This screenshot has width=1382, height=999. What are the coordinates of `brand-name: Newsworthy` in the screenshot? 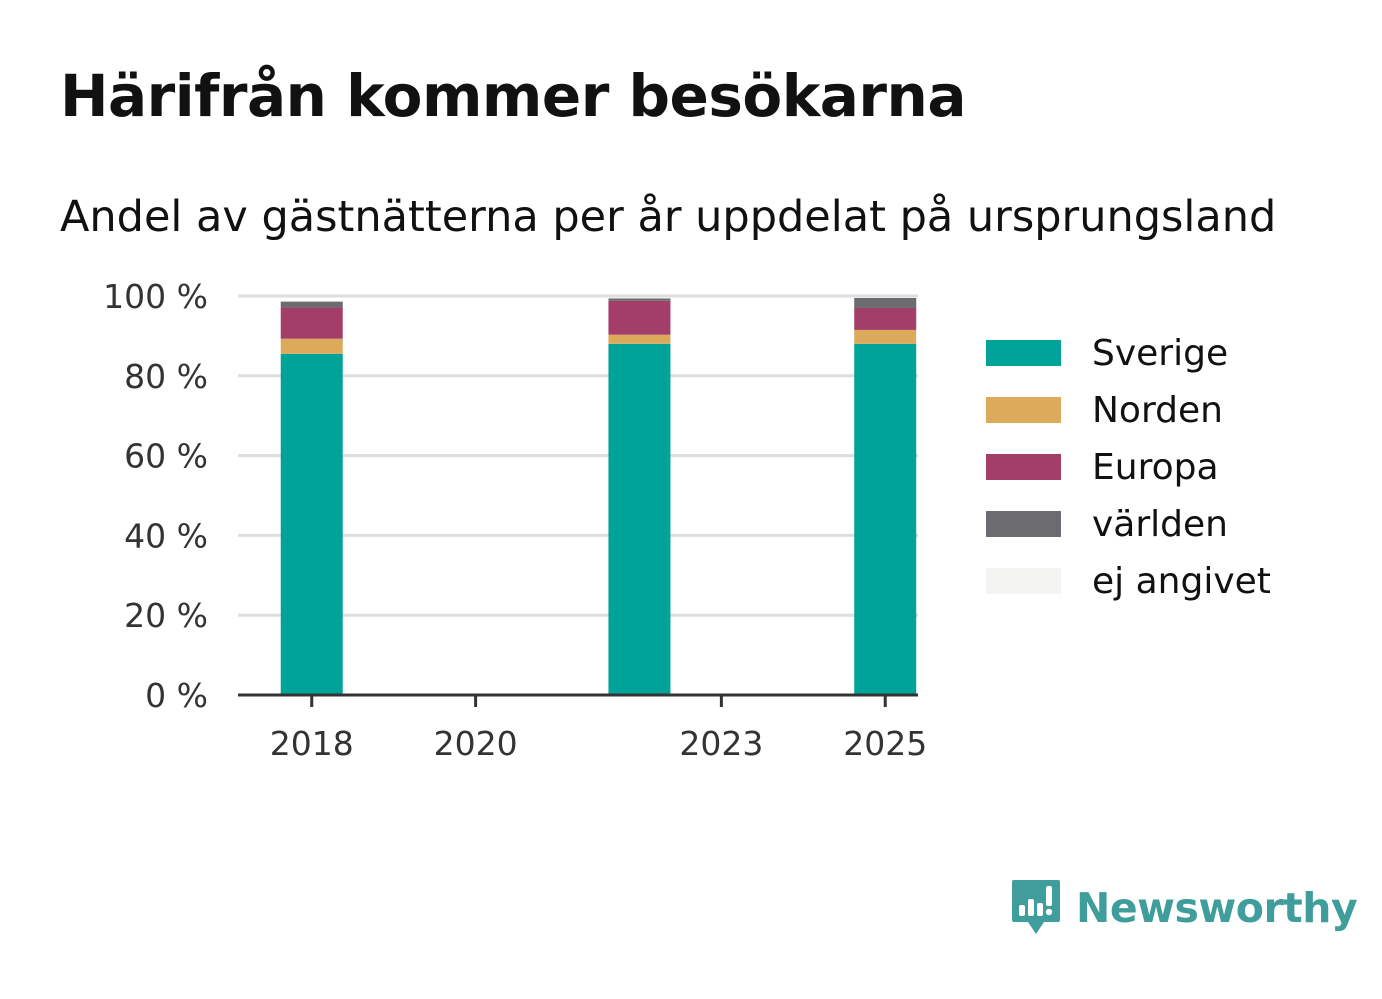 It's located at (1217, 908).